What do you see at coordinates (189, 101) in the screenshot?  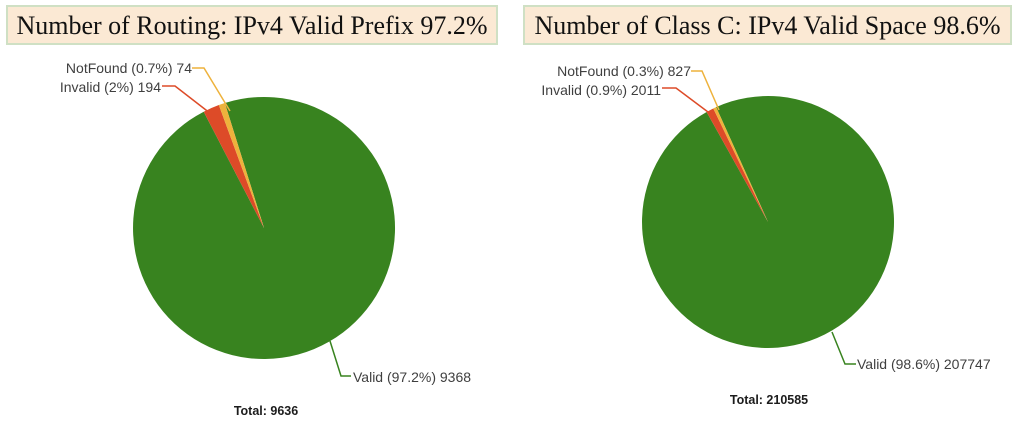 I see `invalid-leader-line-left` at bounding box center [189, 101].